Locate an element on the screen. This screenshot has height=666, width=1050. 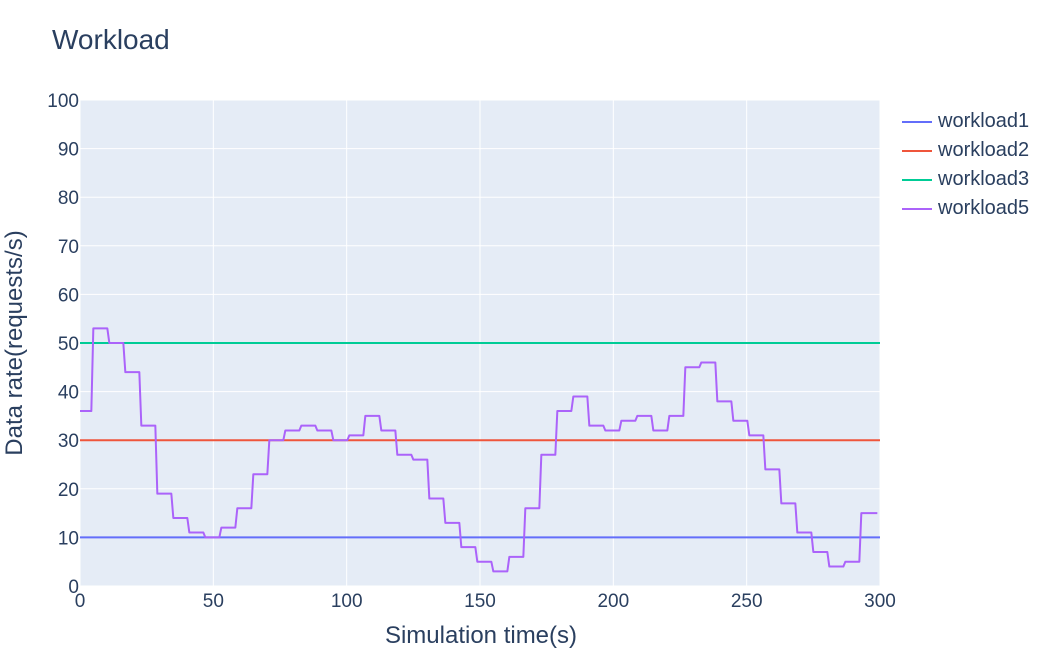
y-tick-label: 90 is located at coordinates (68, 150).